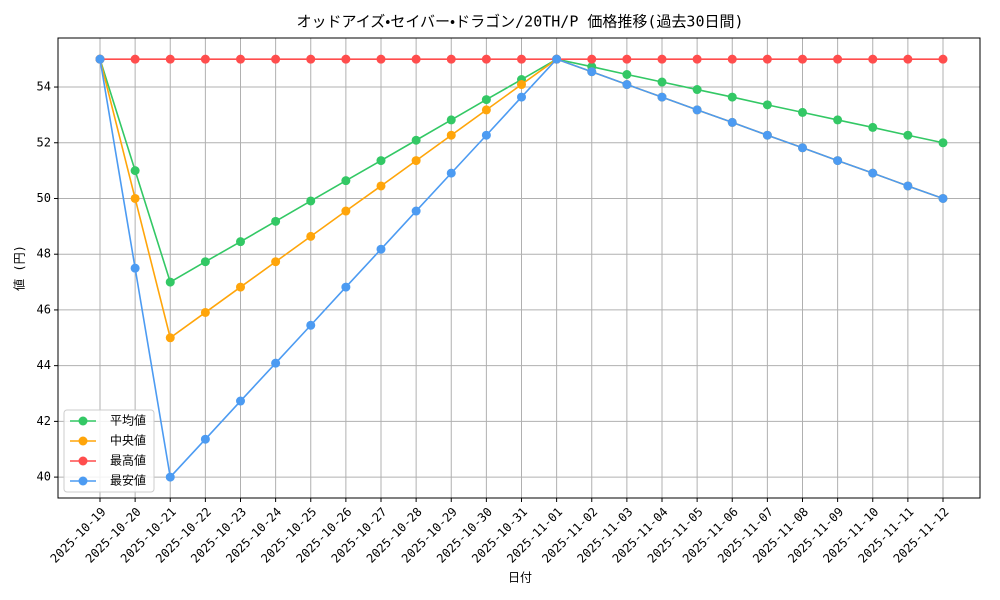 This screenshot has height=600, width=1000. I want to click on chart-title: オッドアイズ・セイバー・ドラゴン/20TH/P 価格推移(過去30日間), so click(519, 22).